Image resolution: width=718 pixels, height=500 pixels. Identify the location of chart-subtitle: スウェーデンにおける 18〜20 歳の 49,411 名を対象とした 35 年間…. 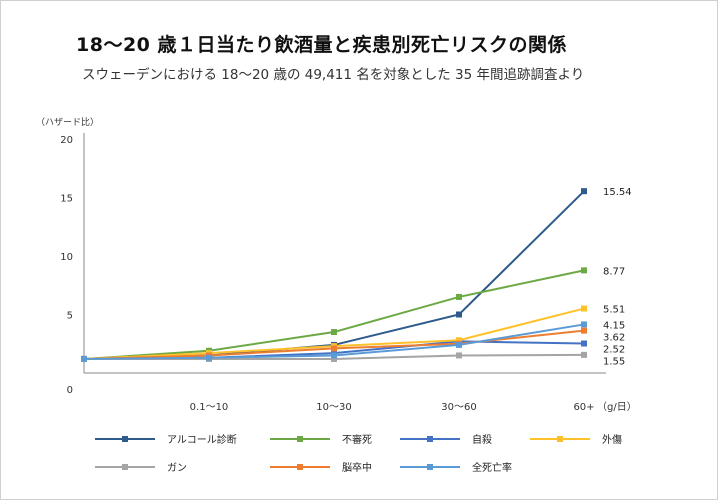
(333, 75).